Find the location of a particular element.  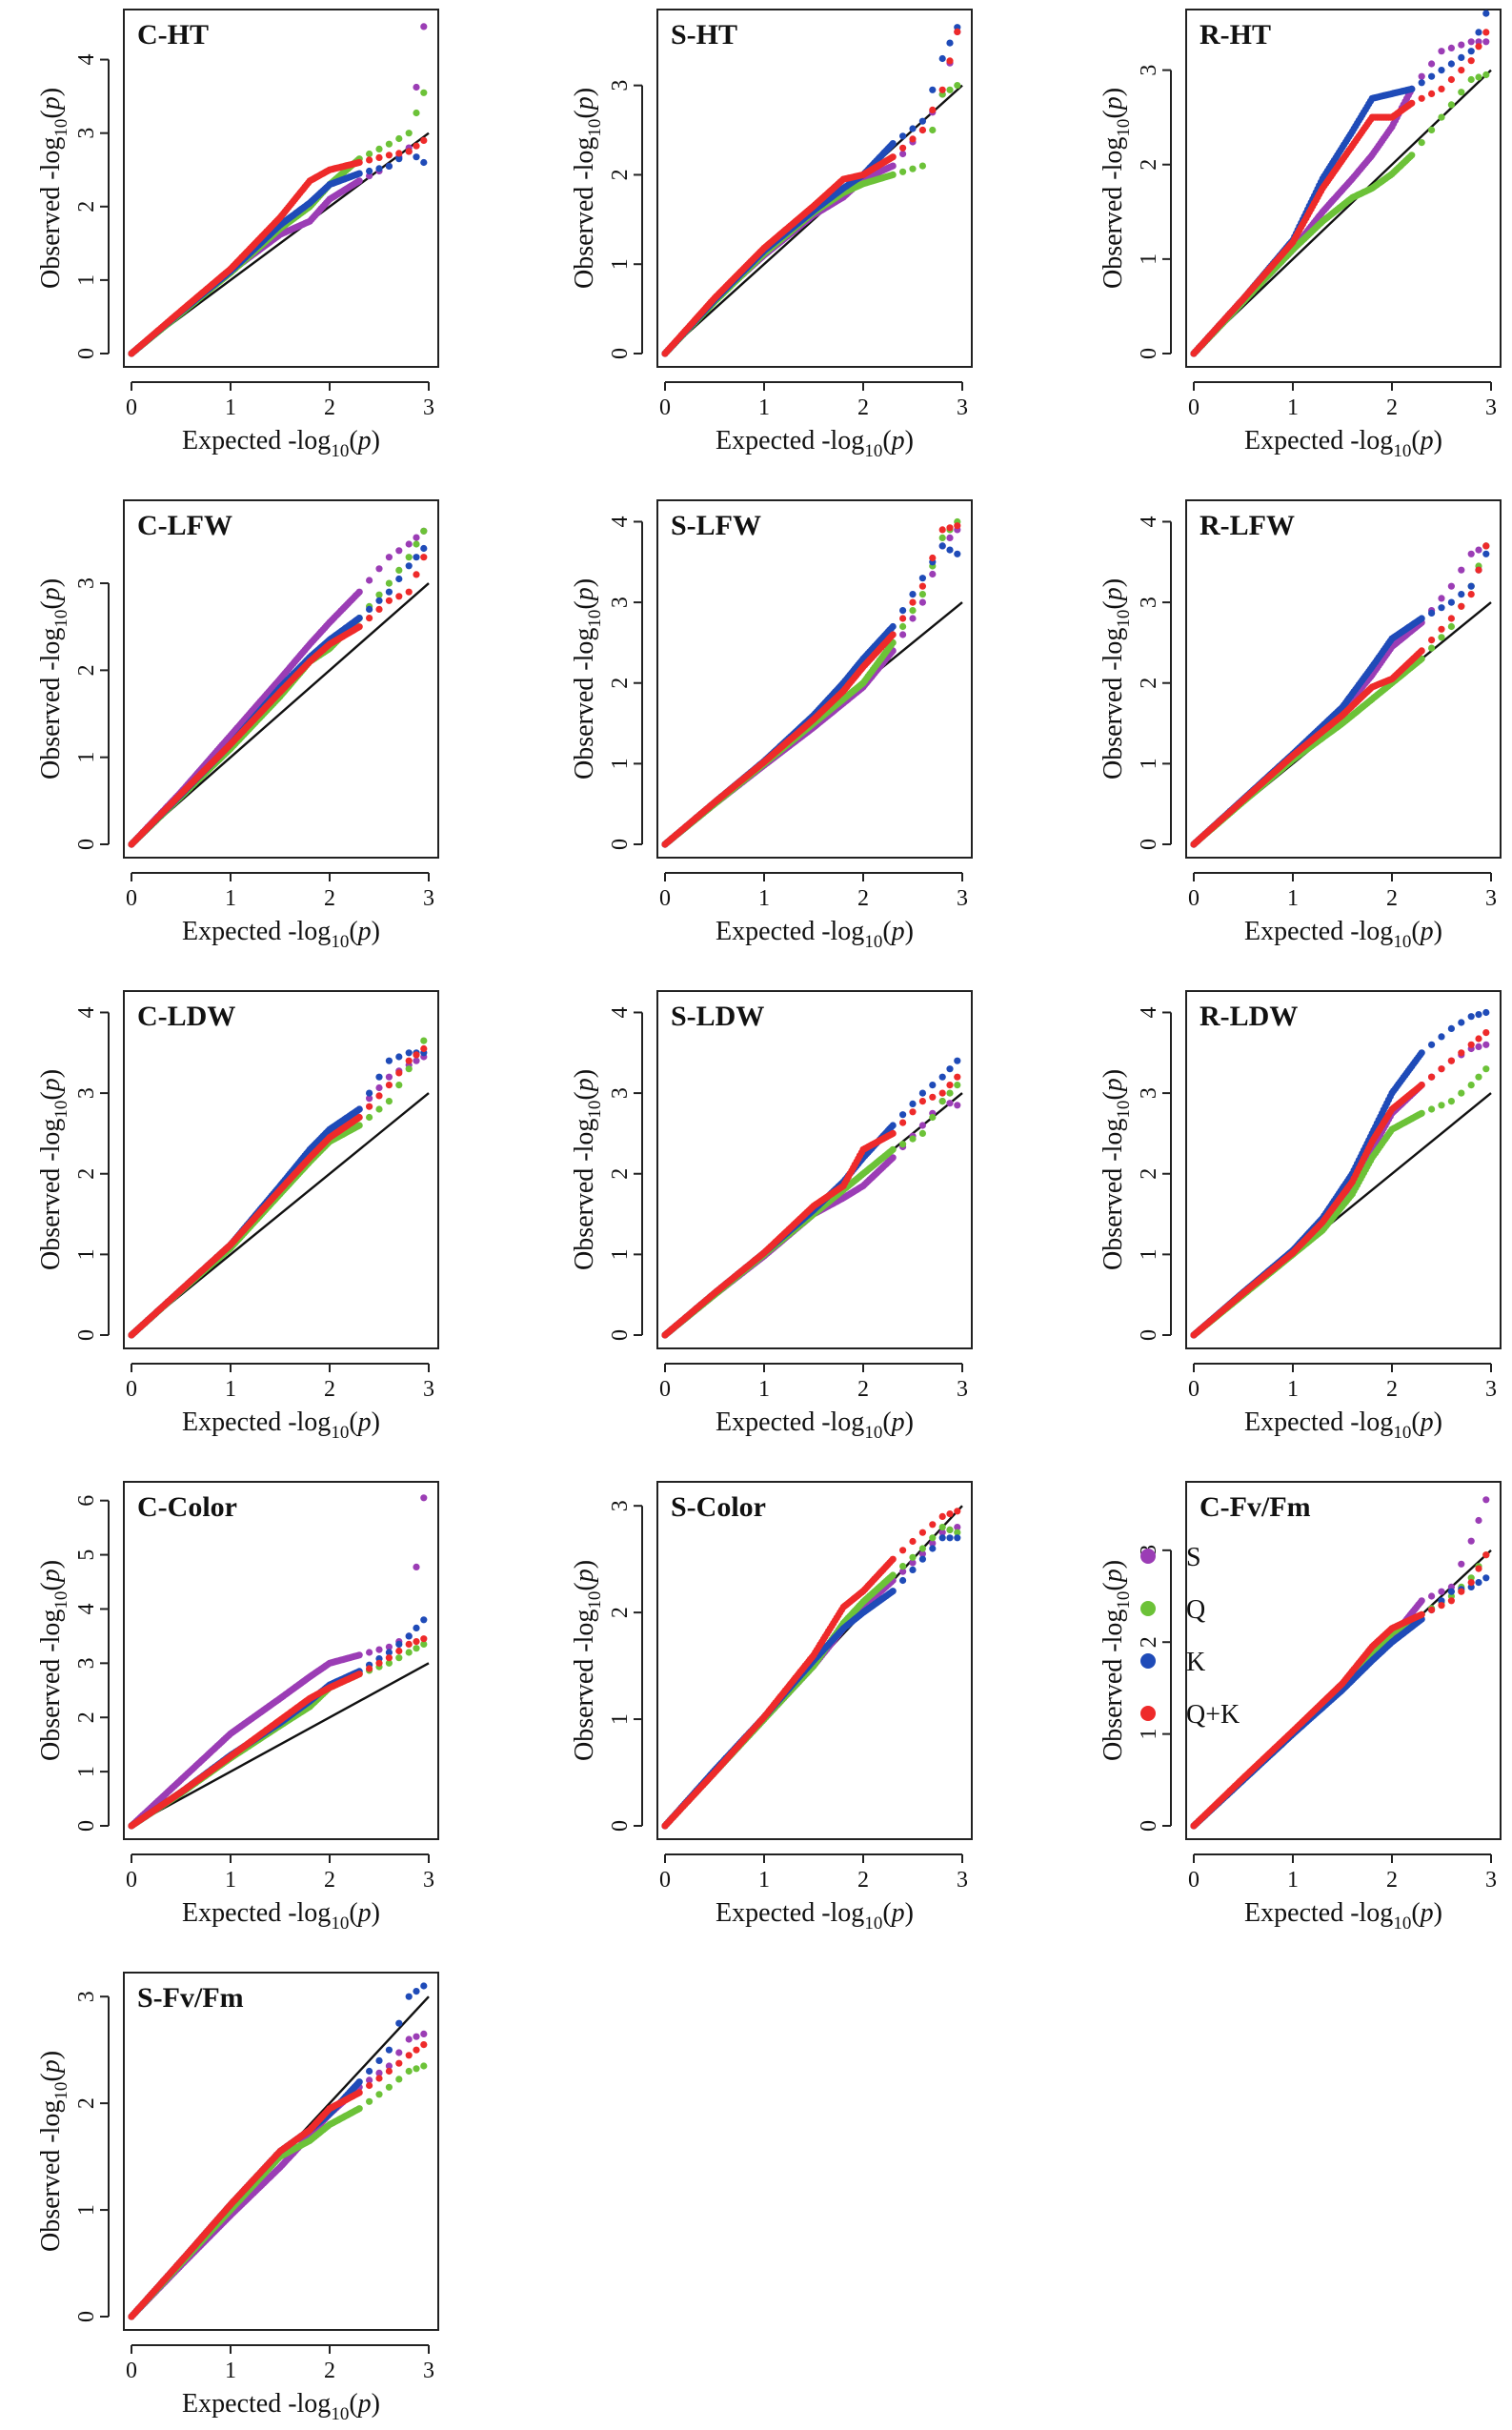

panel-title: S-LFW is located at coordinates (716, 525).